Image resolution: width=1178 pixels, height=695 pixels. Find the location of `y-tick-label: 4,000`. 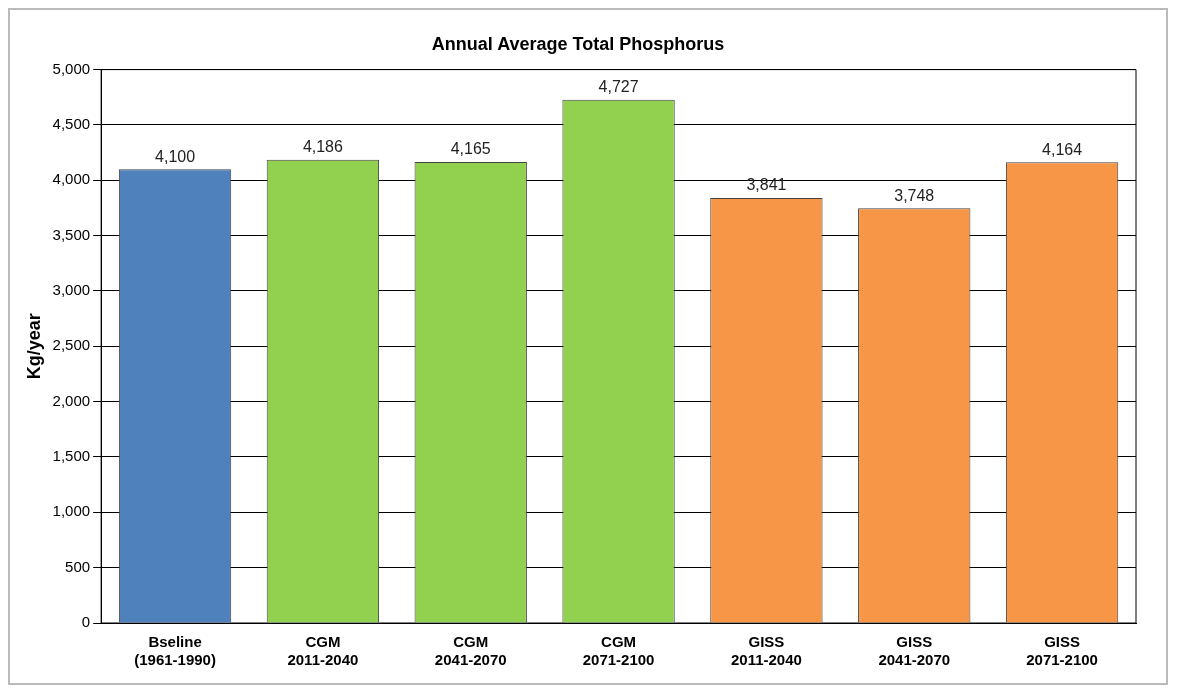

y-tick-label: 4,000 is located at coordinates (71, 179).